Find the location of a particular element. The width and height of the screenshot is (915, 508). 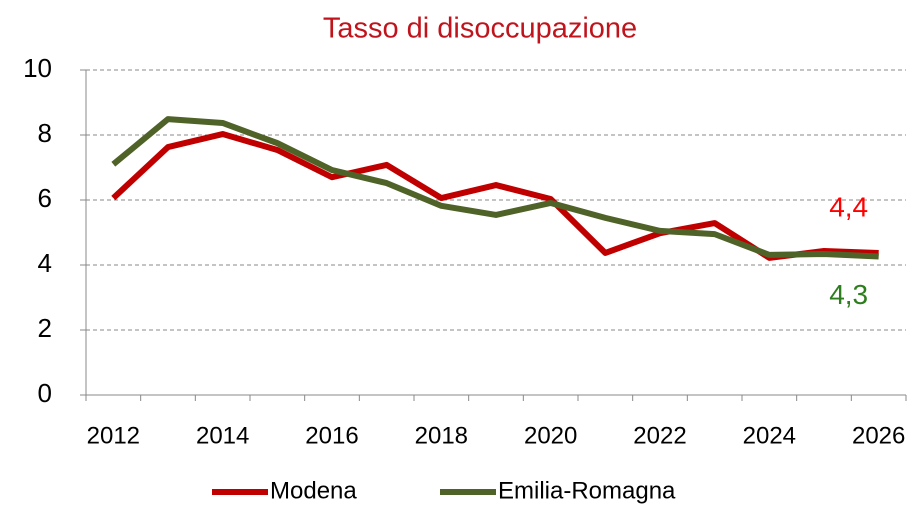

y-tick-label: 0 is located at coordinates (45, 393).